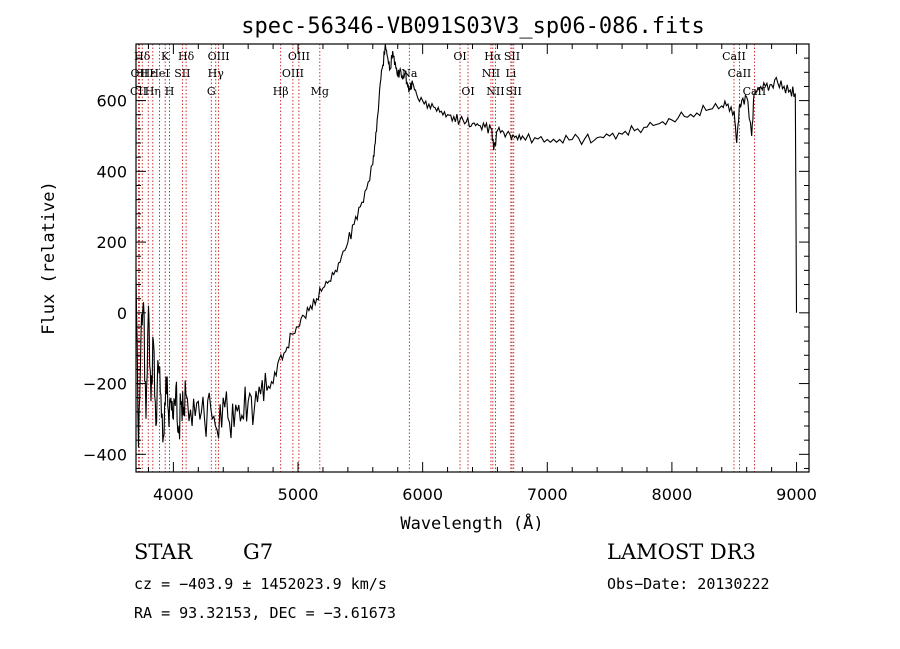  What do you see at coordinates (105, 384) in the screenshot?
I see `y-tick-label: −200` at bounding box center [105, 384].